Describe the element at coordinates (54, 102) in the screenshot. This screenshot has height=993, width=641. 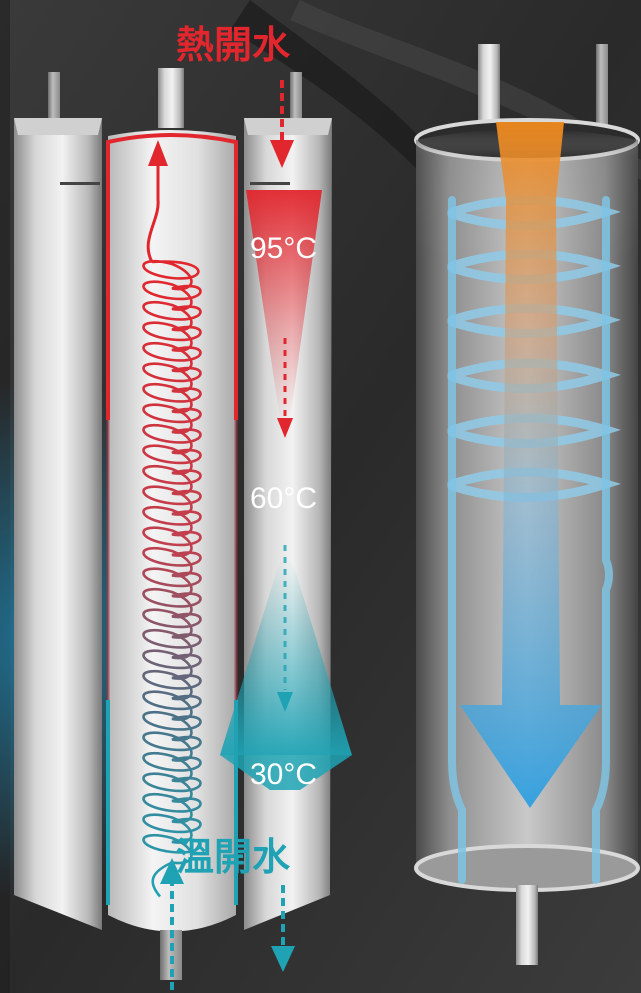
I see `left-top-pipe` at that location.